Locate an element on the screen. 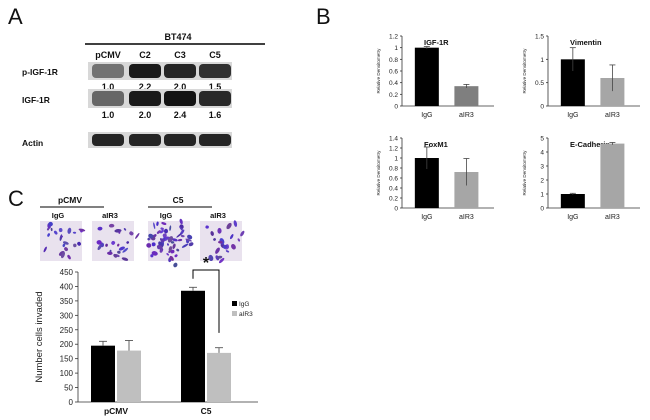  lane-label-c3: C3 is located at coordinates (180, 55).